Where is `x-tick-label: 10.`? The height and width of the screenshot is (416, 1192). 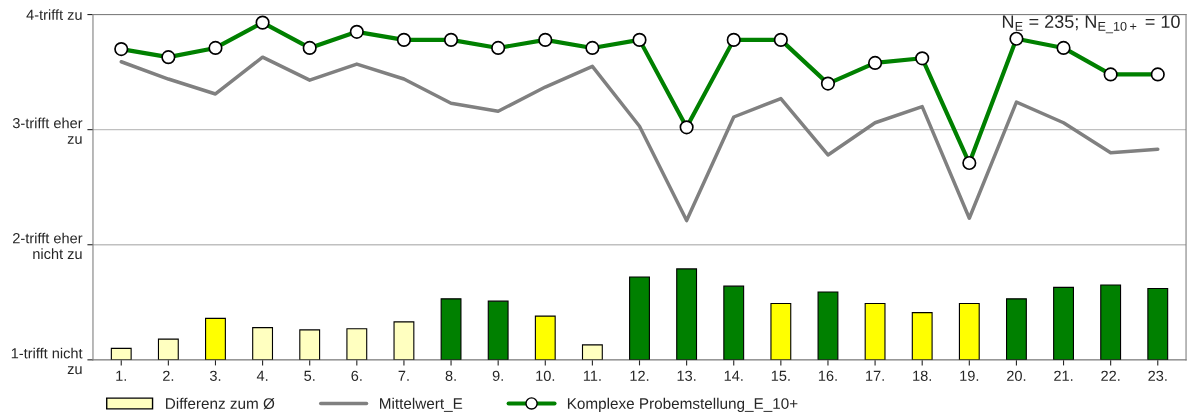 x-tick-label: 10. is located at coordinates (545, 375).